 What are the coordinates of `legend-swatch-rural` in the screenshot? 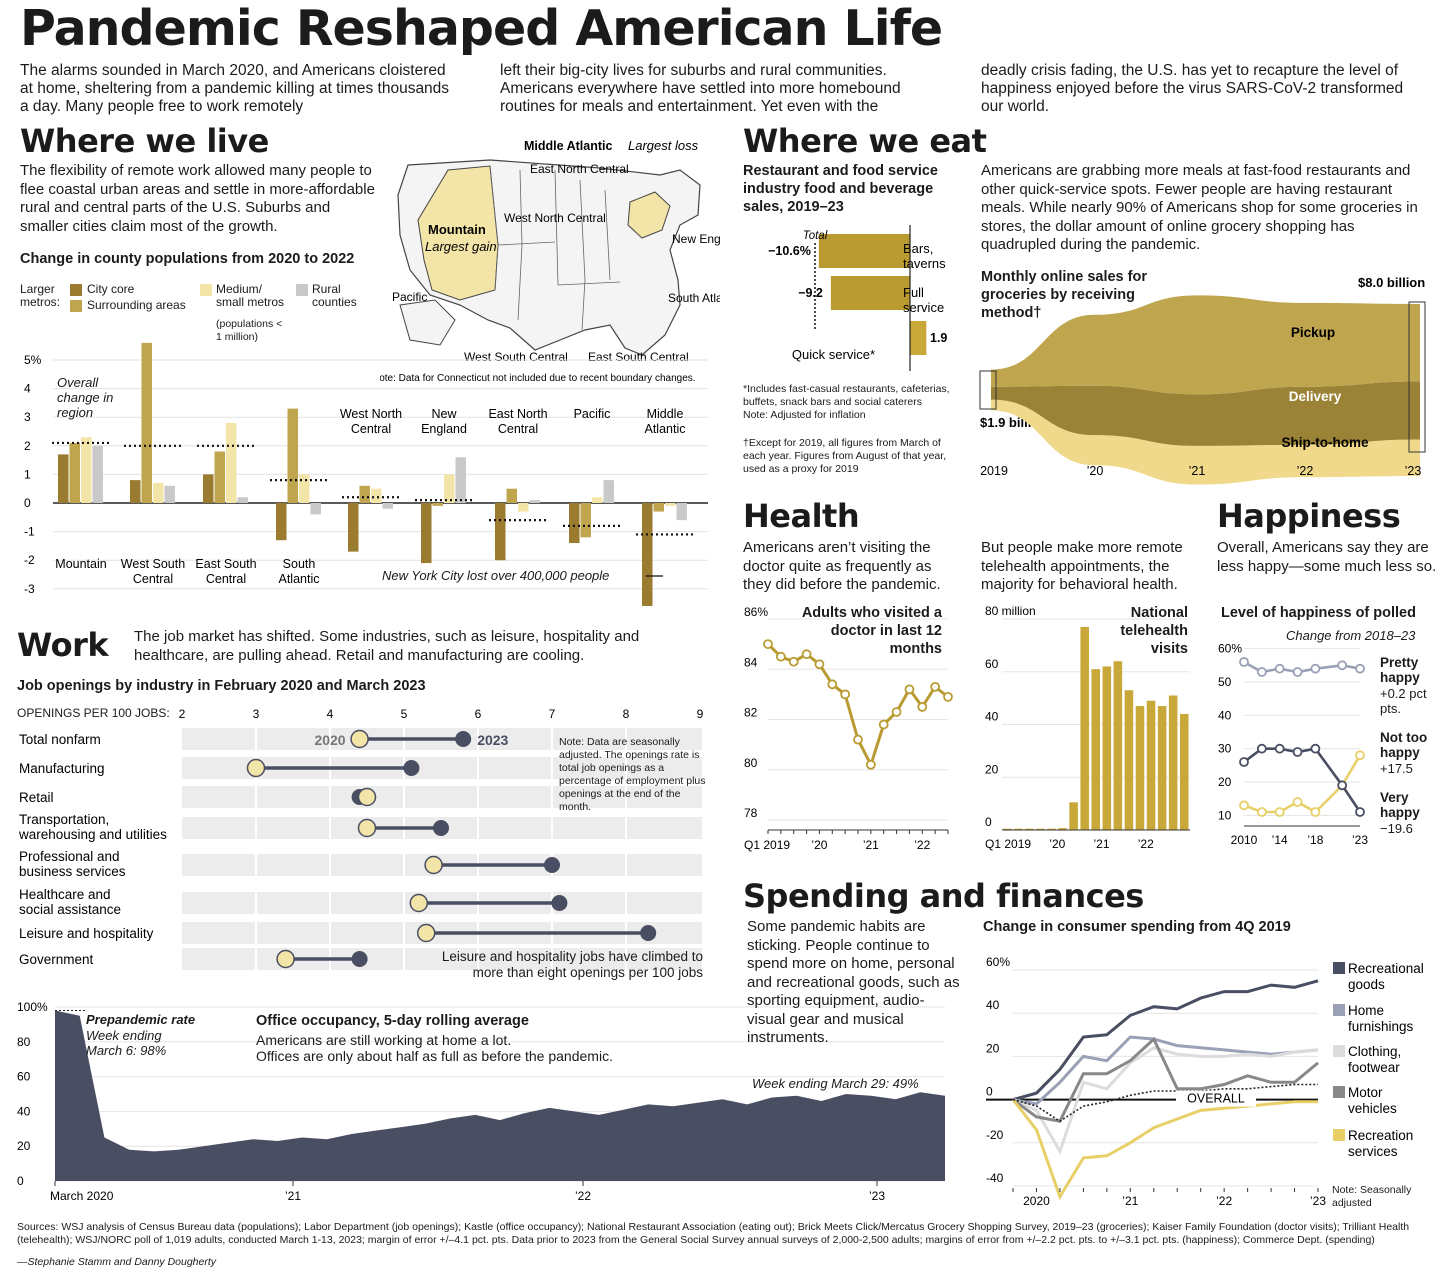 It's located at (302, 290).